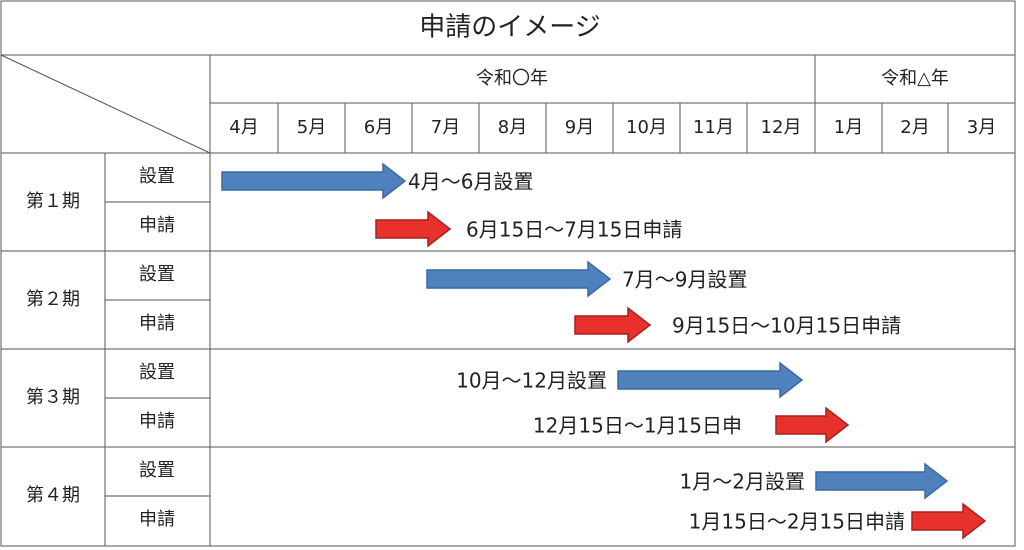  Describe the element at coordinates (311, 127) in the screenshot. I see `month-header: 5月` at that location.